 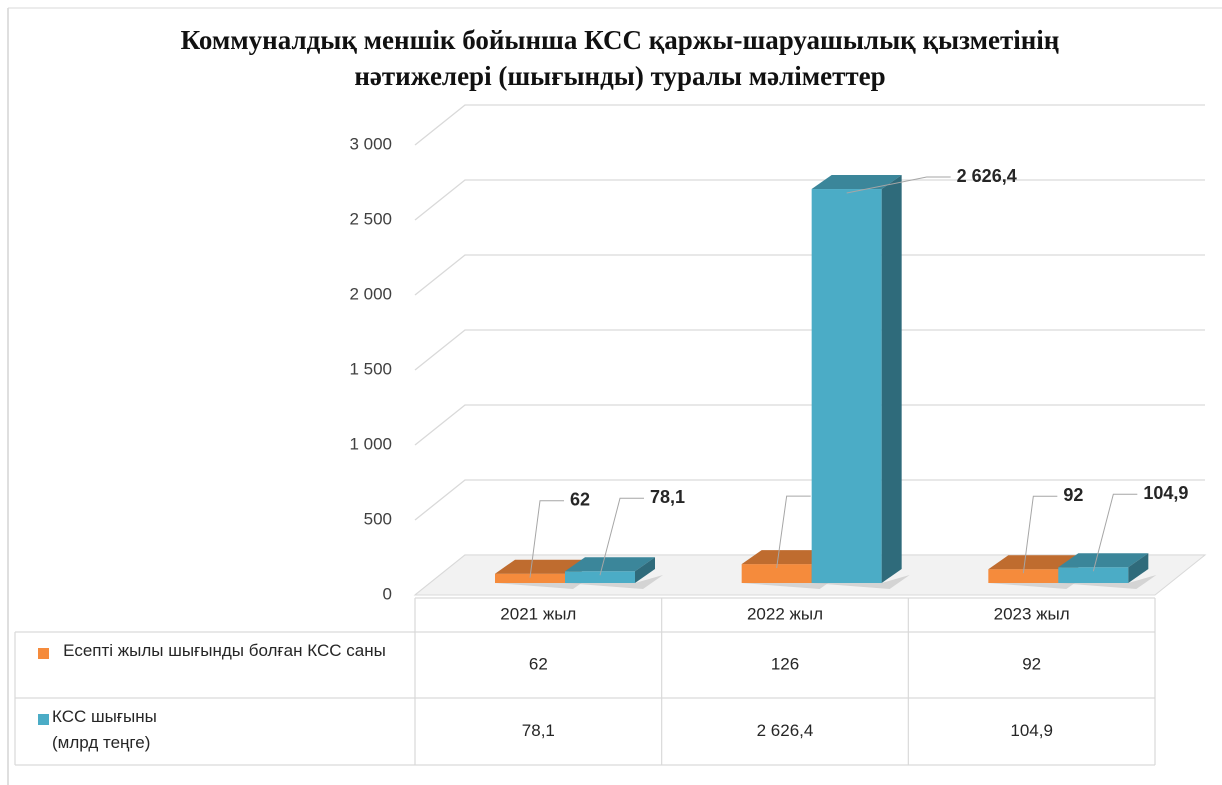 I want to click on y-tick-label: 3 000, so click(x=370, y=143).